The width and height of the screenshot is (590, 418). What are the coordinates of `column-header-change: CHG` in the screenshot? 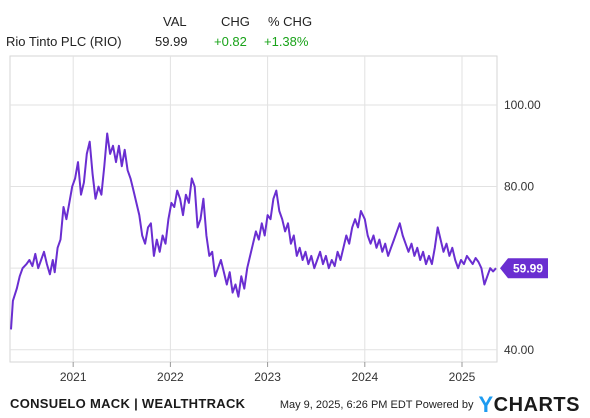 It's located at (235, 21).